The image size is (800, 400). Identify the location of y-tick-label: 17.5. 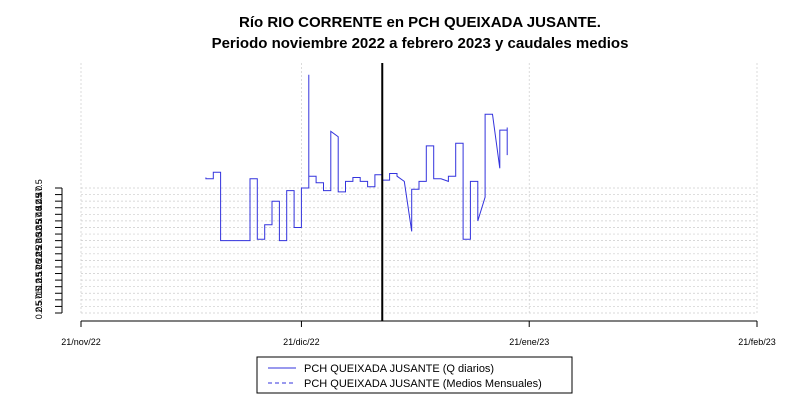
(39, 267).